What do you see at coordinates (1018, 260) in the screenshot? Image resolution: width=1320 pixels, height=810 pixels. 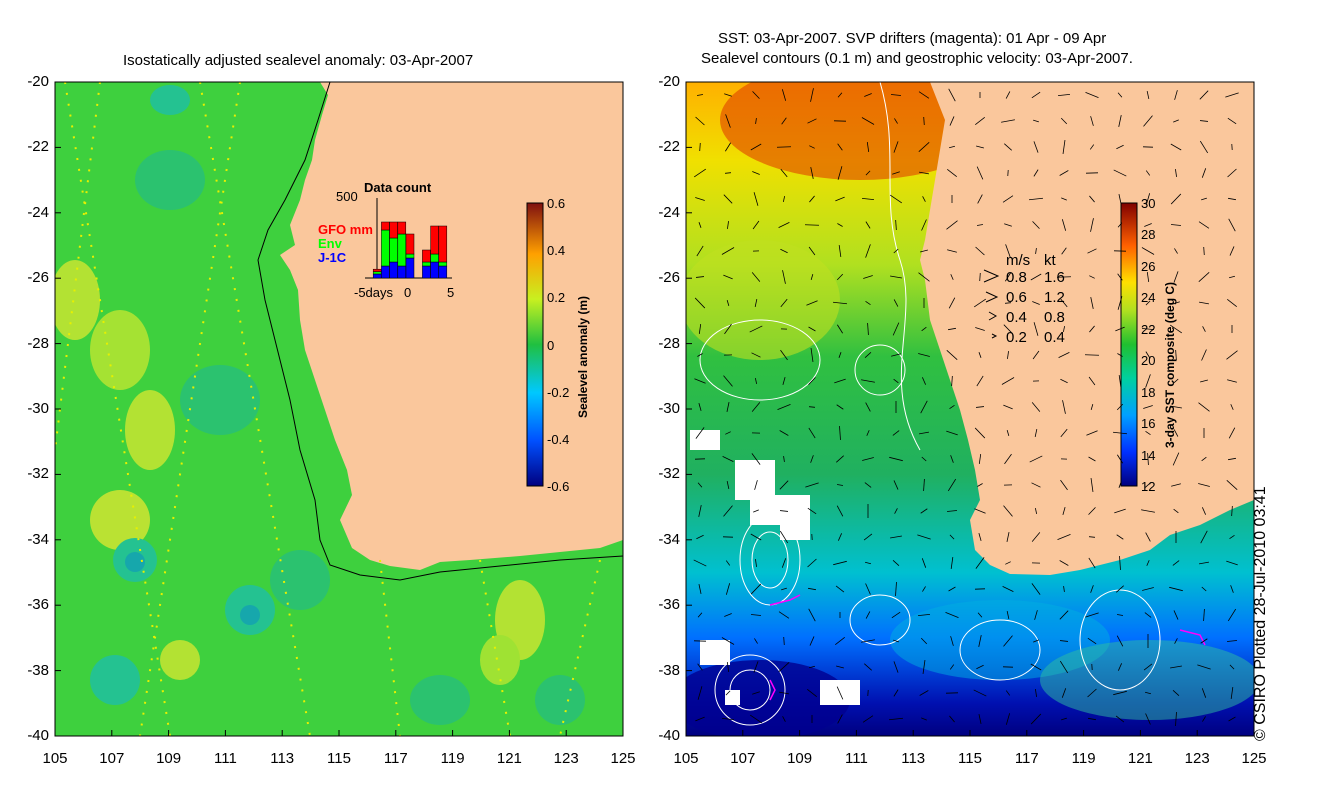 I see `velocity-header-ms: m/s` at bounding box center [1018, 260].